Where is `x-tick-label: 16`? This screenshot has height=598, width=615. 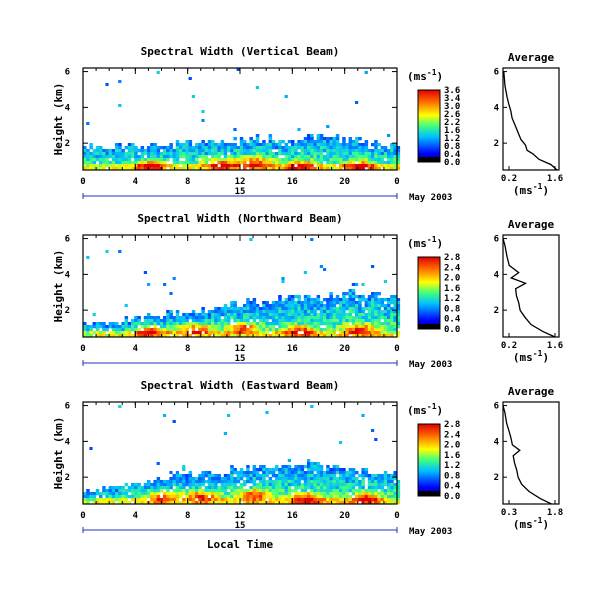
x-tick-label: 16 is located at coordinates (292, 516).